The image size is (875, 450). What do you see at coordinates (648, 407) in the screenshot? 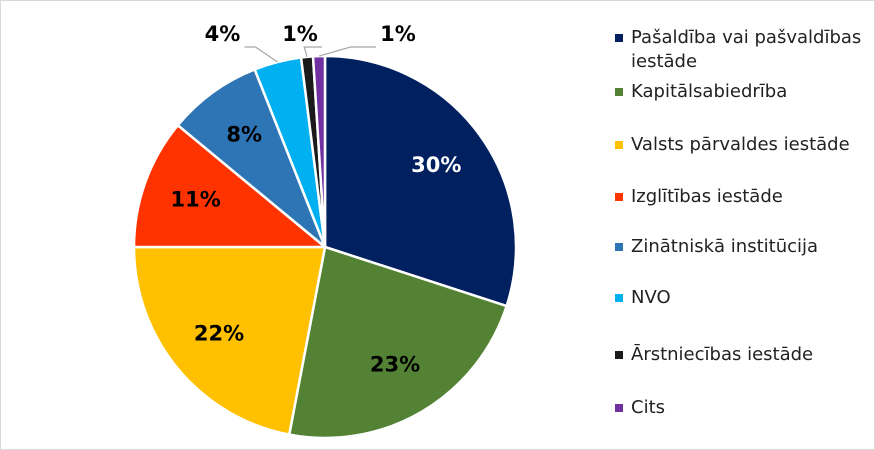
I see `legend-label: Cits` at bounding box center [648, 407].